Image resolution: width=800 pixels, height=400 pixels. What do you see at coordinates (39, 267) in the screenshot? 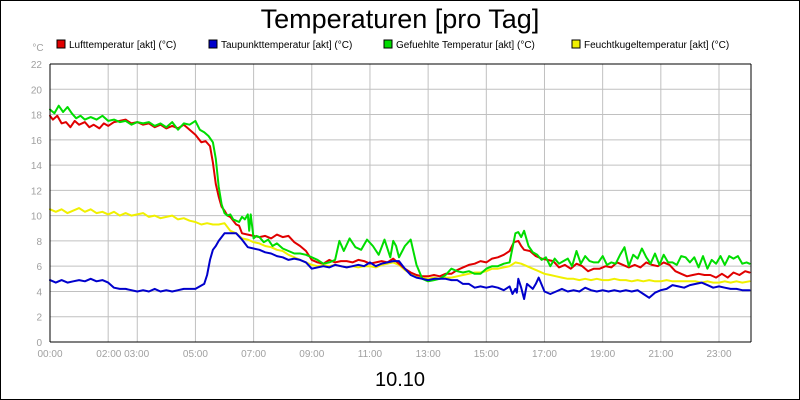
I see `y-tick-label: 6` at bounding box center [39, 267].